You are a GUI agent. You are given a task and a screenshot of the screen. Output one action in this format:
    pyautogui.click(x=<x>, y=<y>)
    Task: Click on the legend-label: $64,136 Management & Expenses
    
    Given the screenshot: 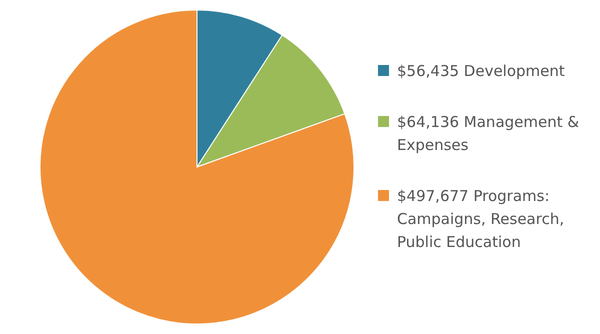 What is the action you would take?
    pyautogui.click(x=488, y=134)
    